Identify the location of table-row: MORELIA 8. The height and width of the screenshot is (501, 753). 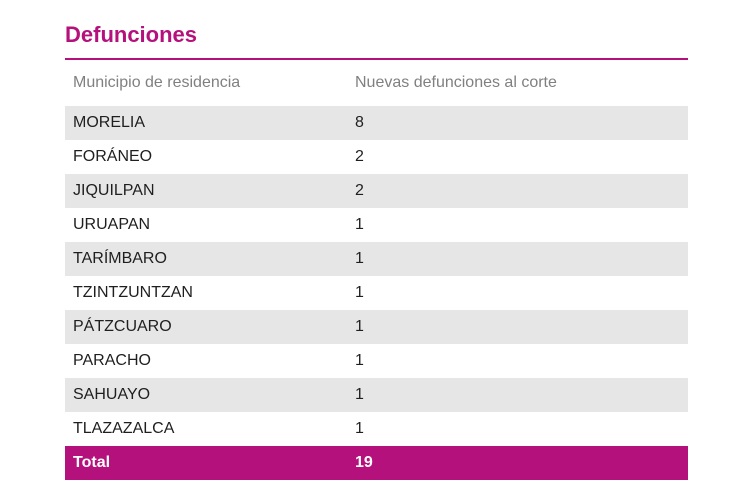
(376, 123).